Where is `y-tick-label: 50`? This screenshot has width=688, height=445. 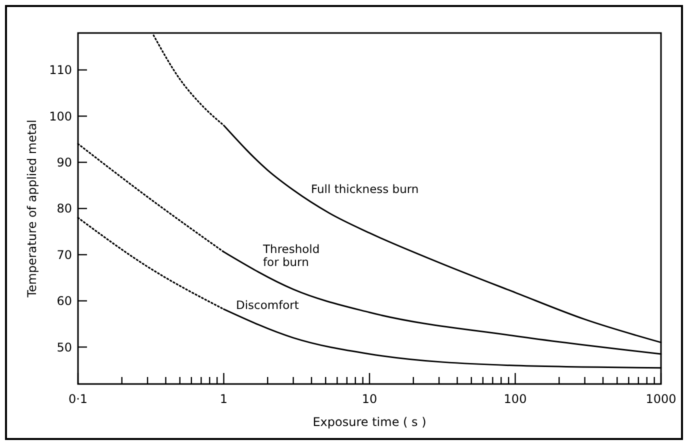
y-tick-label: 50 is located at coordinates (64, 347).